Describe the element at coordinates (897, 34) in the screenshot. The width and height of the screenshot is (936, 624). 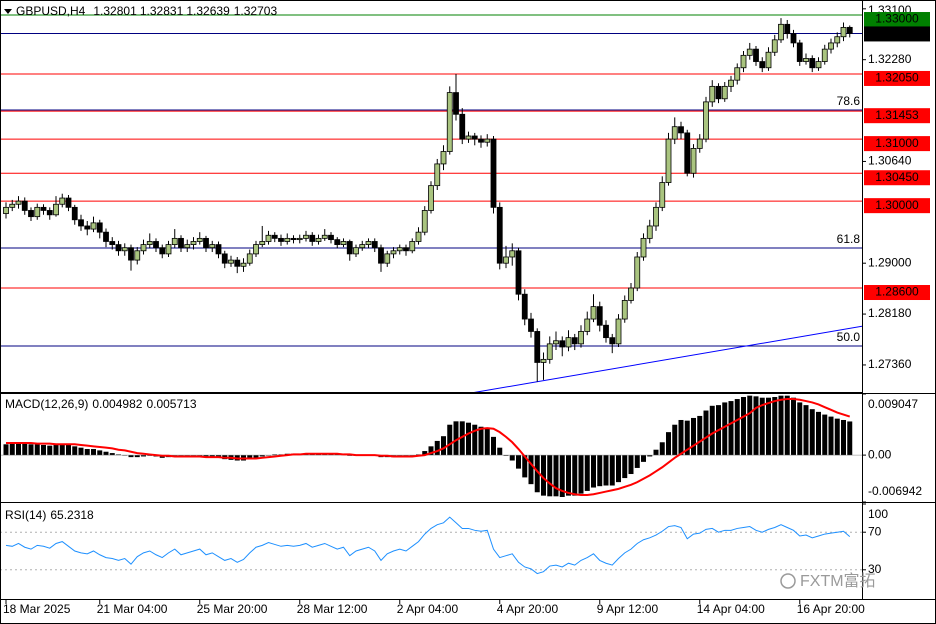
I see `last-price-box` at that location.